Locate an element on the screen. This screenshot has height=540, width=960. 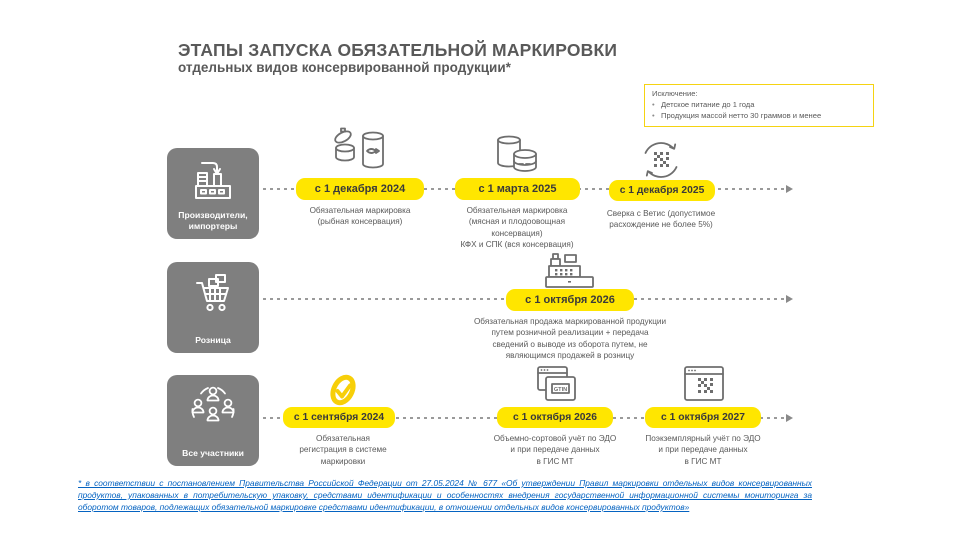
timeline-row3-arrowhead is located at coordinates (789, 418).